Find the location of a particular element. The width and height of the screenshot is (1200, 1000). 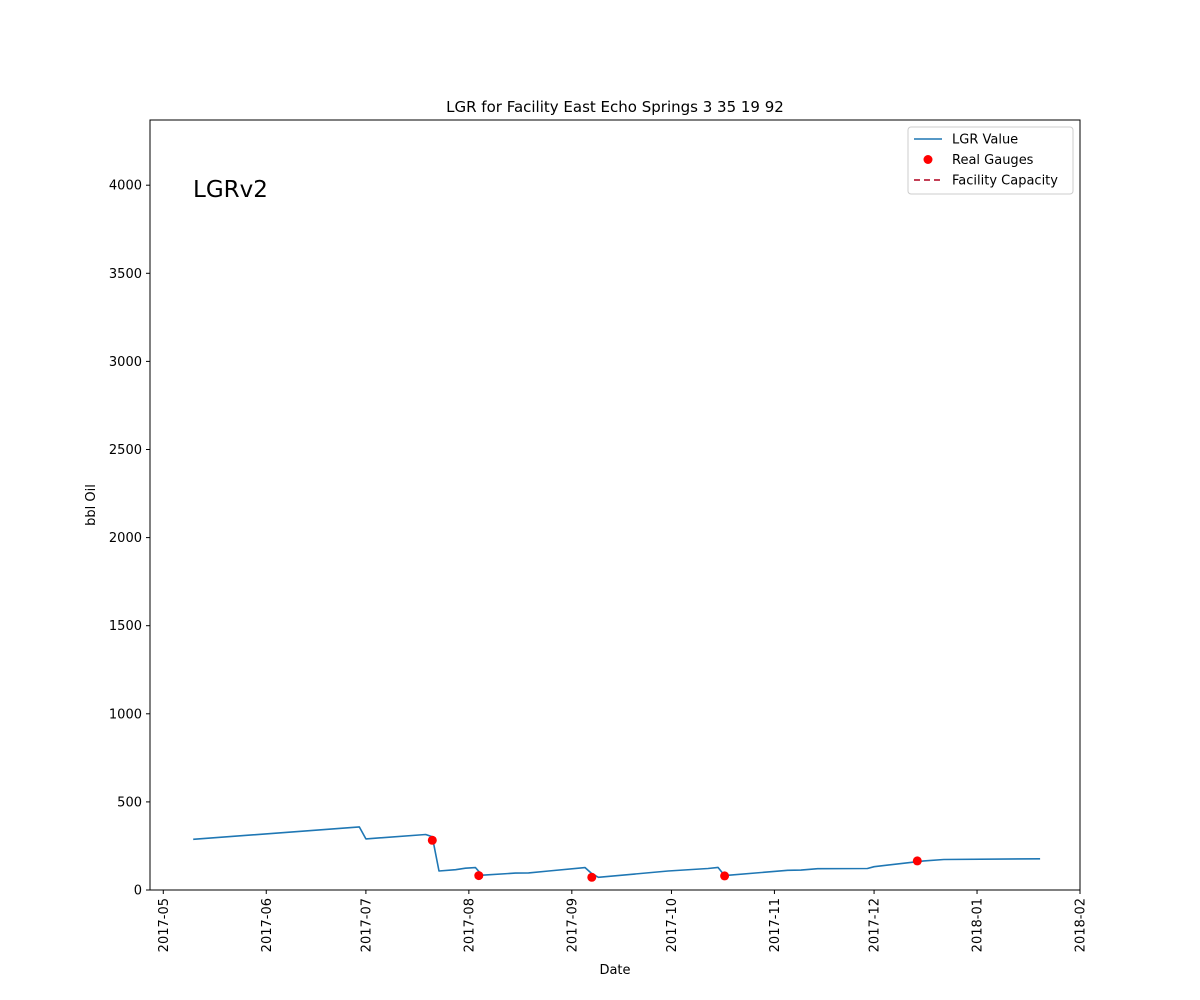

x-axis-label: Date is located at coordinates (614, 970).